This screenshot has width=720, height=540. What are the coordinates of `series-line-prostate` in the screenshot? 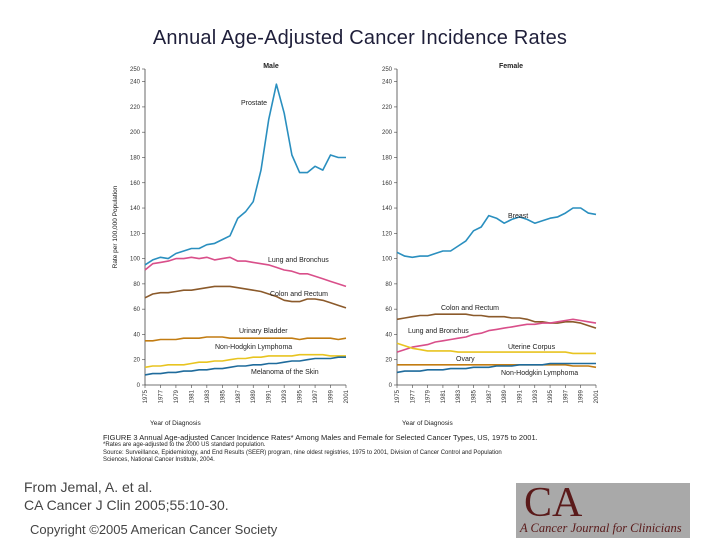 It's located at (245, 174).